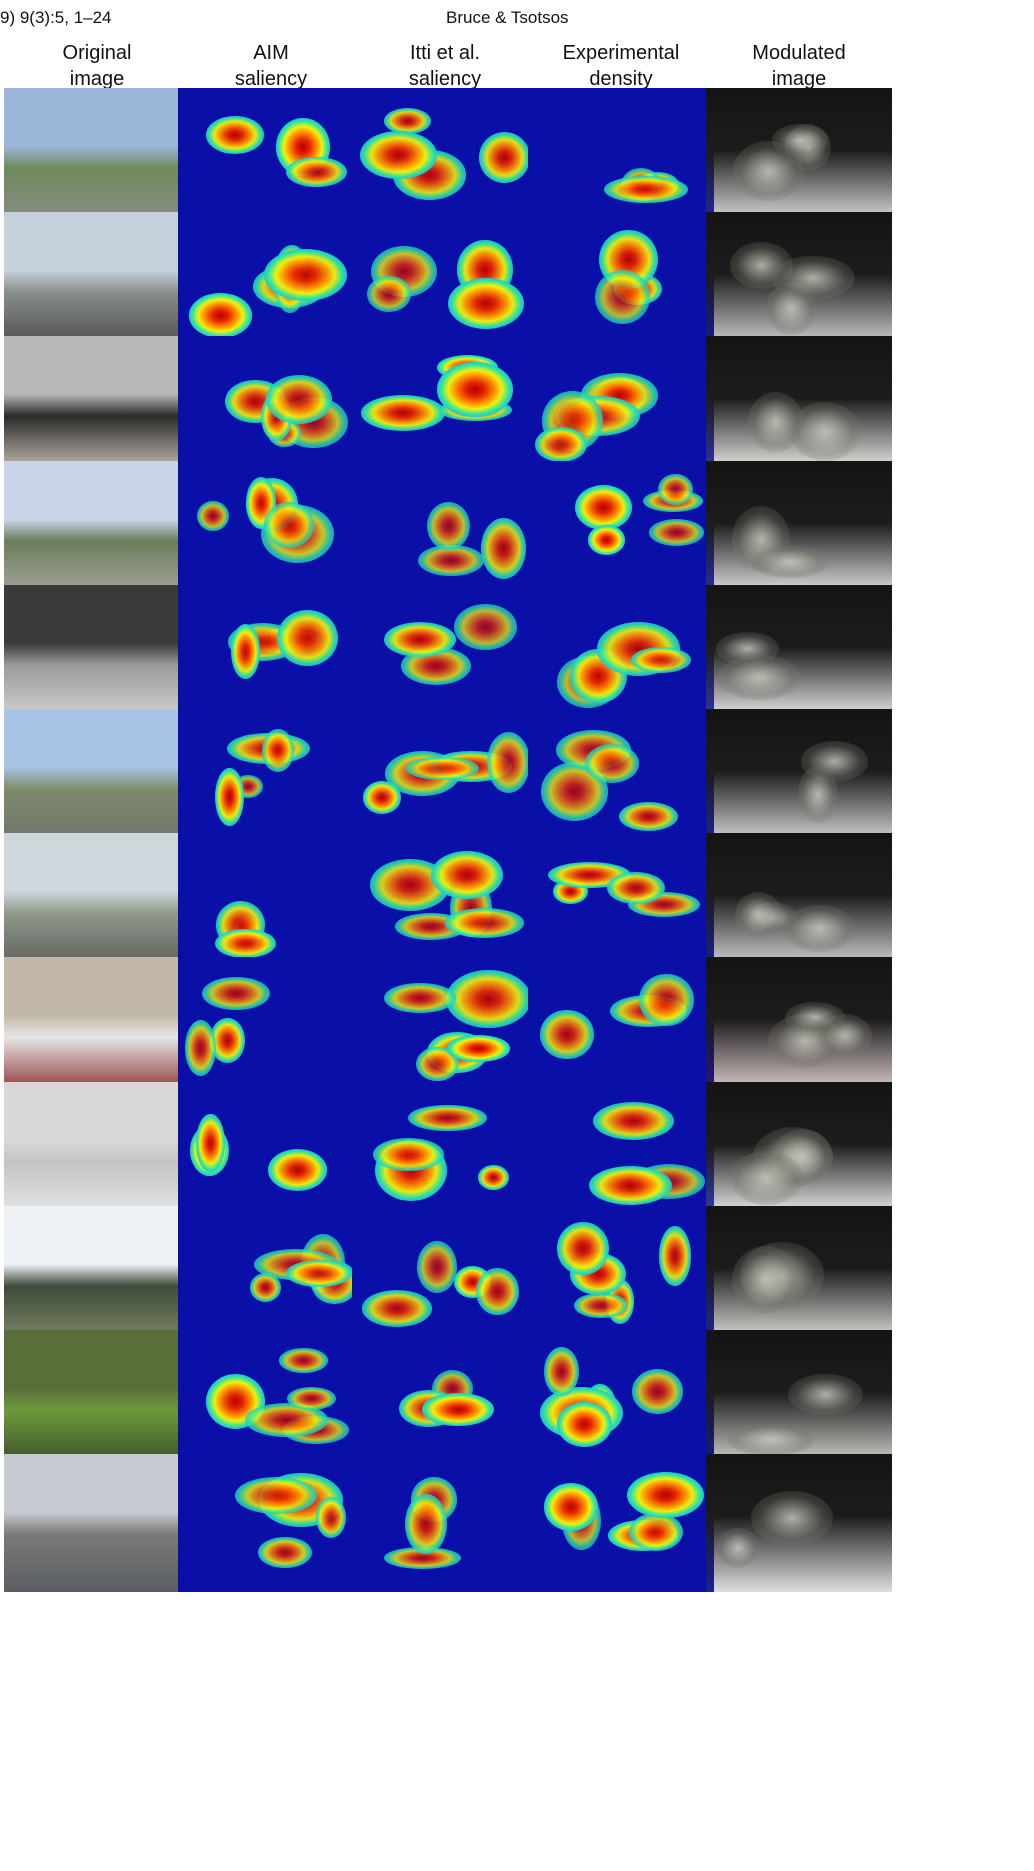 The height and width of the screenshot is (1871, 1034). I want to click on column-header-line1: Original, so click(97, 53).